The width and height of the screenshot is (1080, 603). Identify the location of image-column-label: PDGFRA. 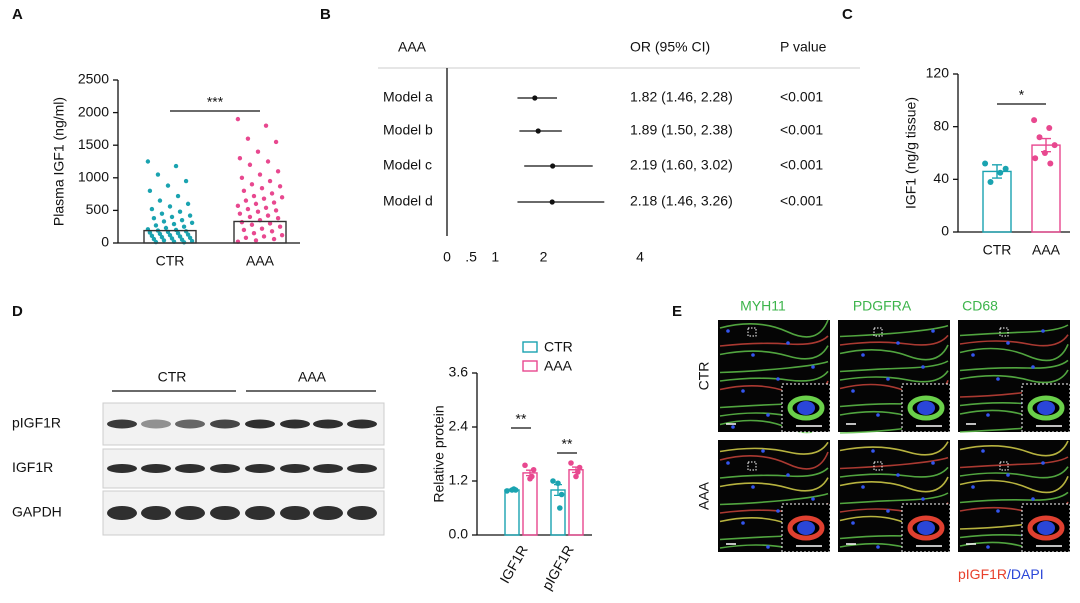
(882, 306).